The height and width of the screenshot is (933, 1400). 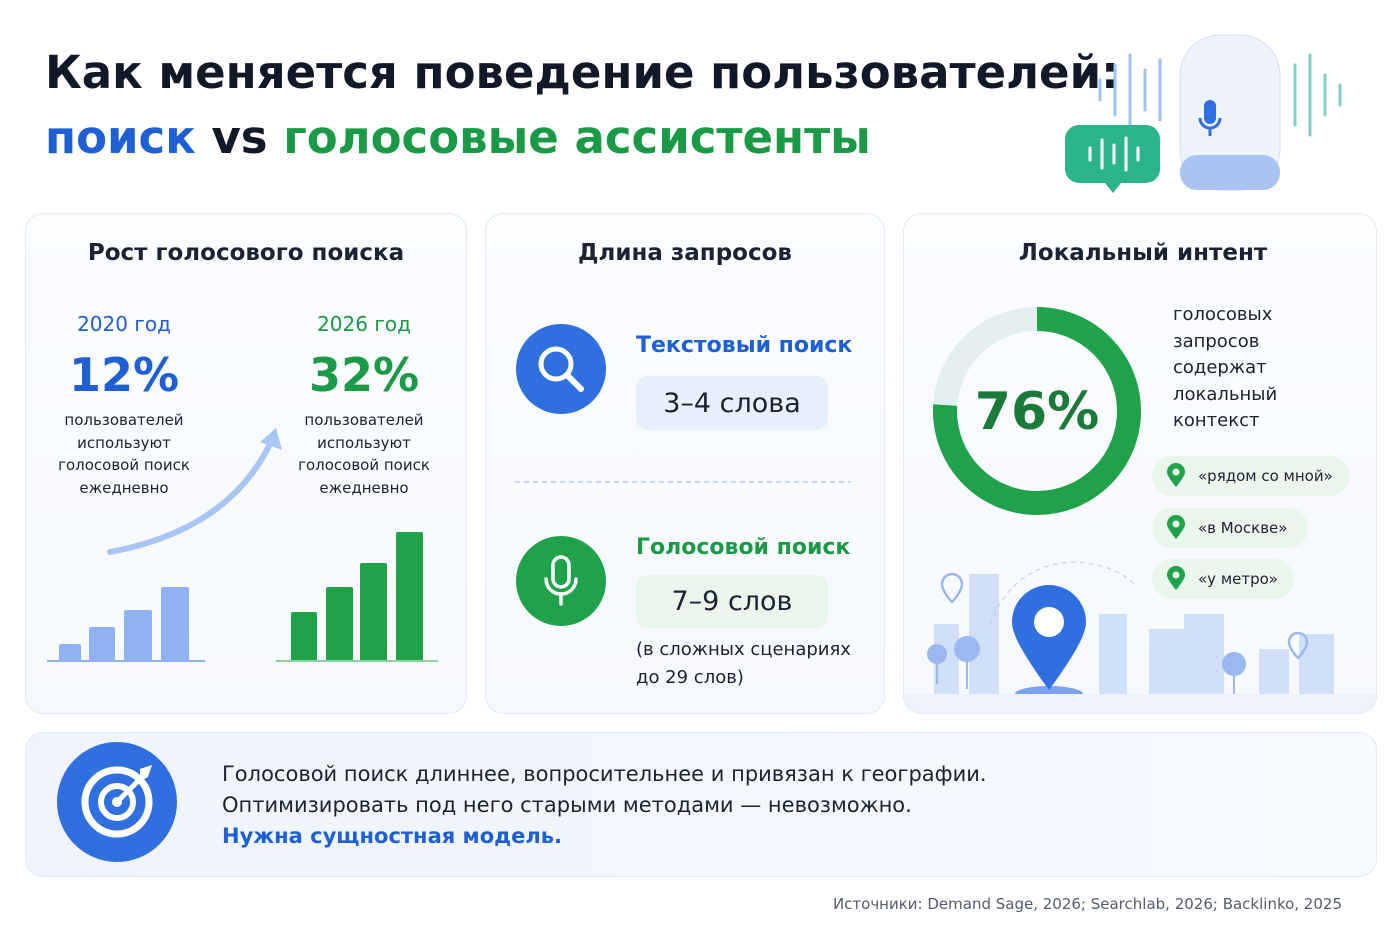 What do you see at coordinates (364, 324) in the screenshot?
I see `year: 2026 год` at bounding box center [364, 324].